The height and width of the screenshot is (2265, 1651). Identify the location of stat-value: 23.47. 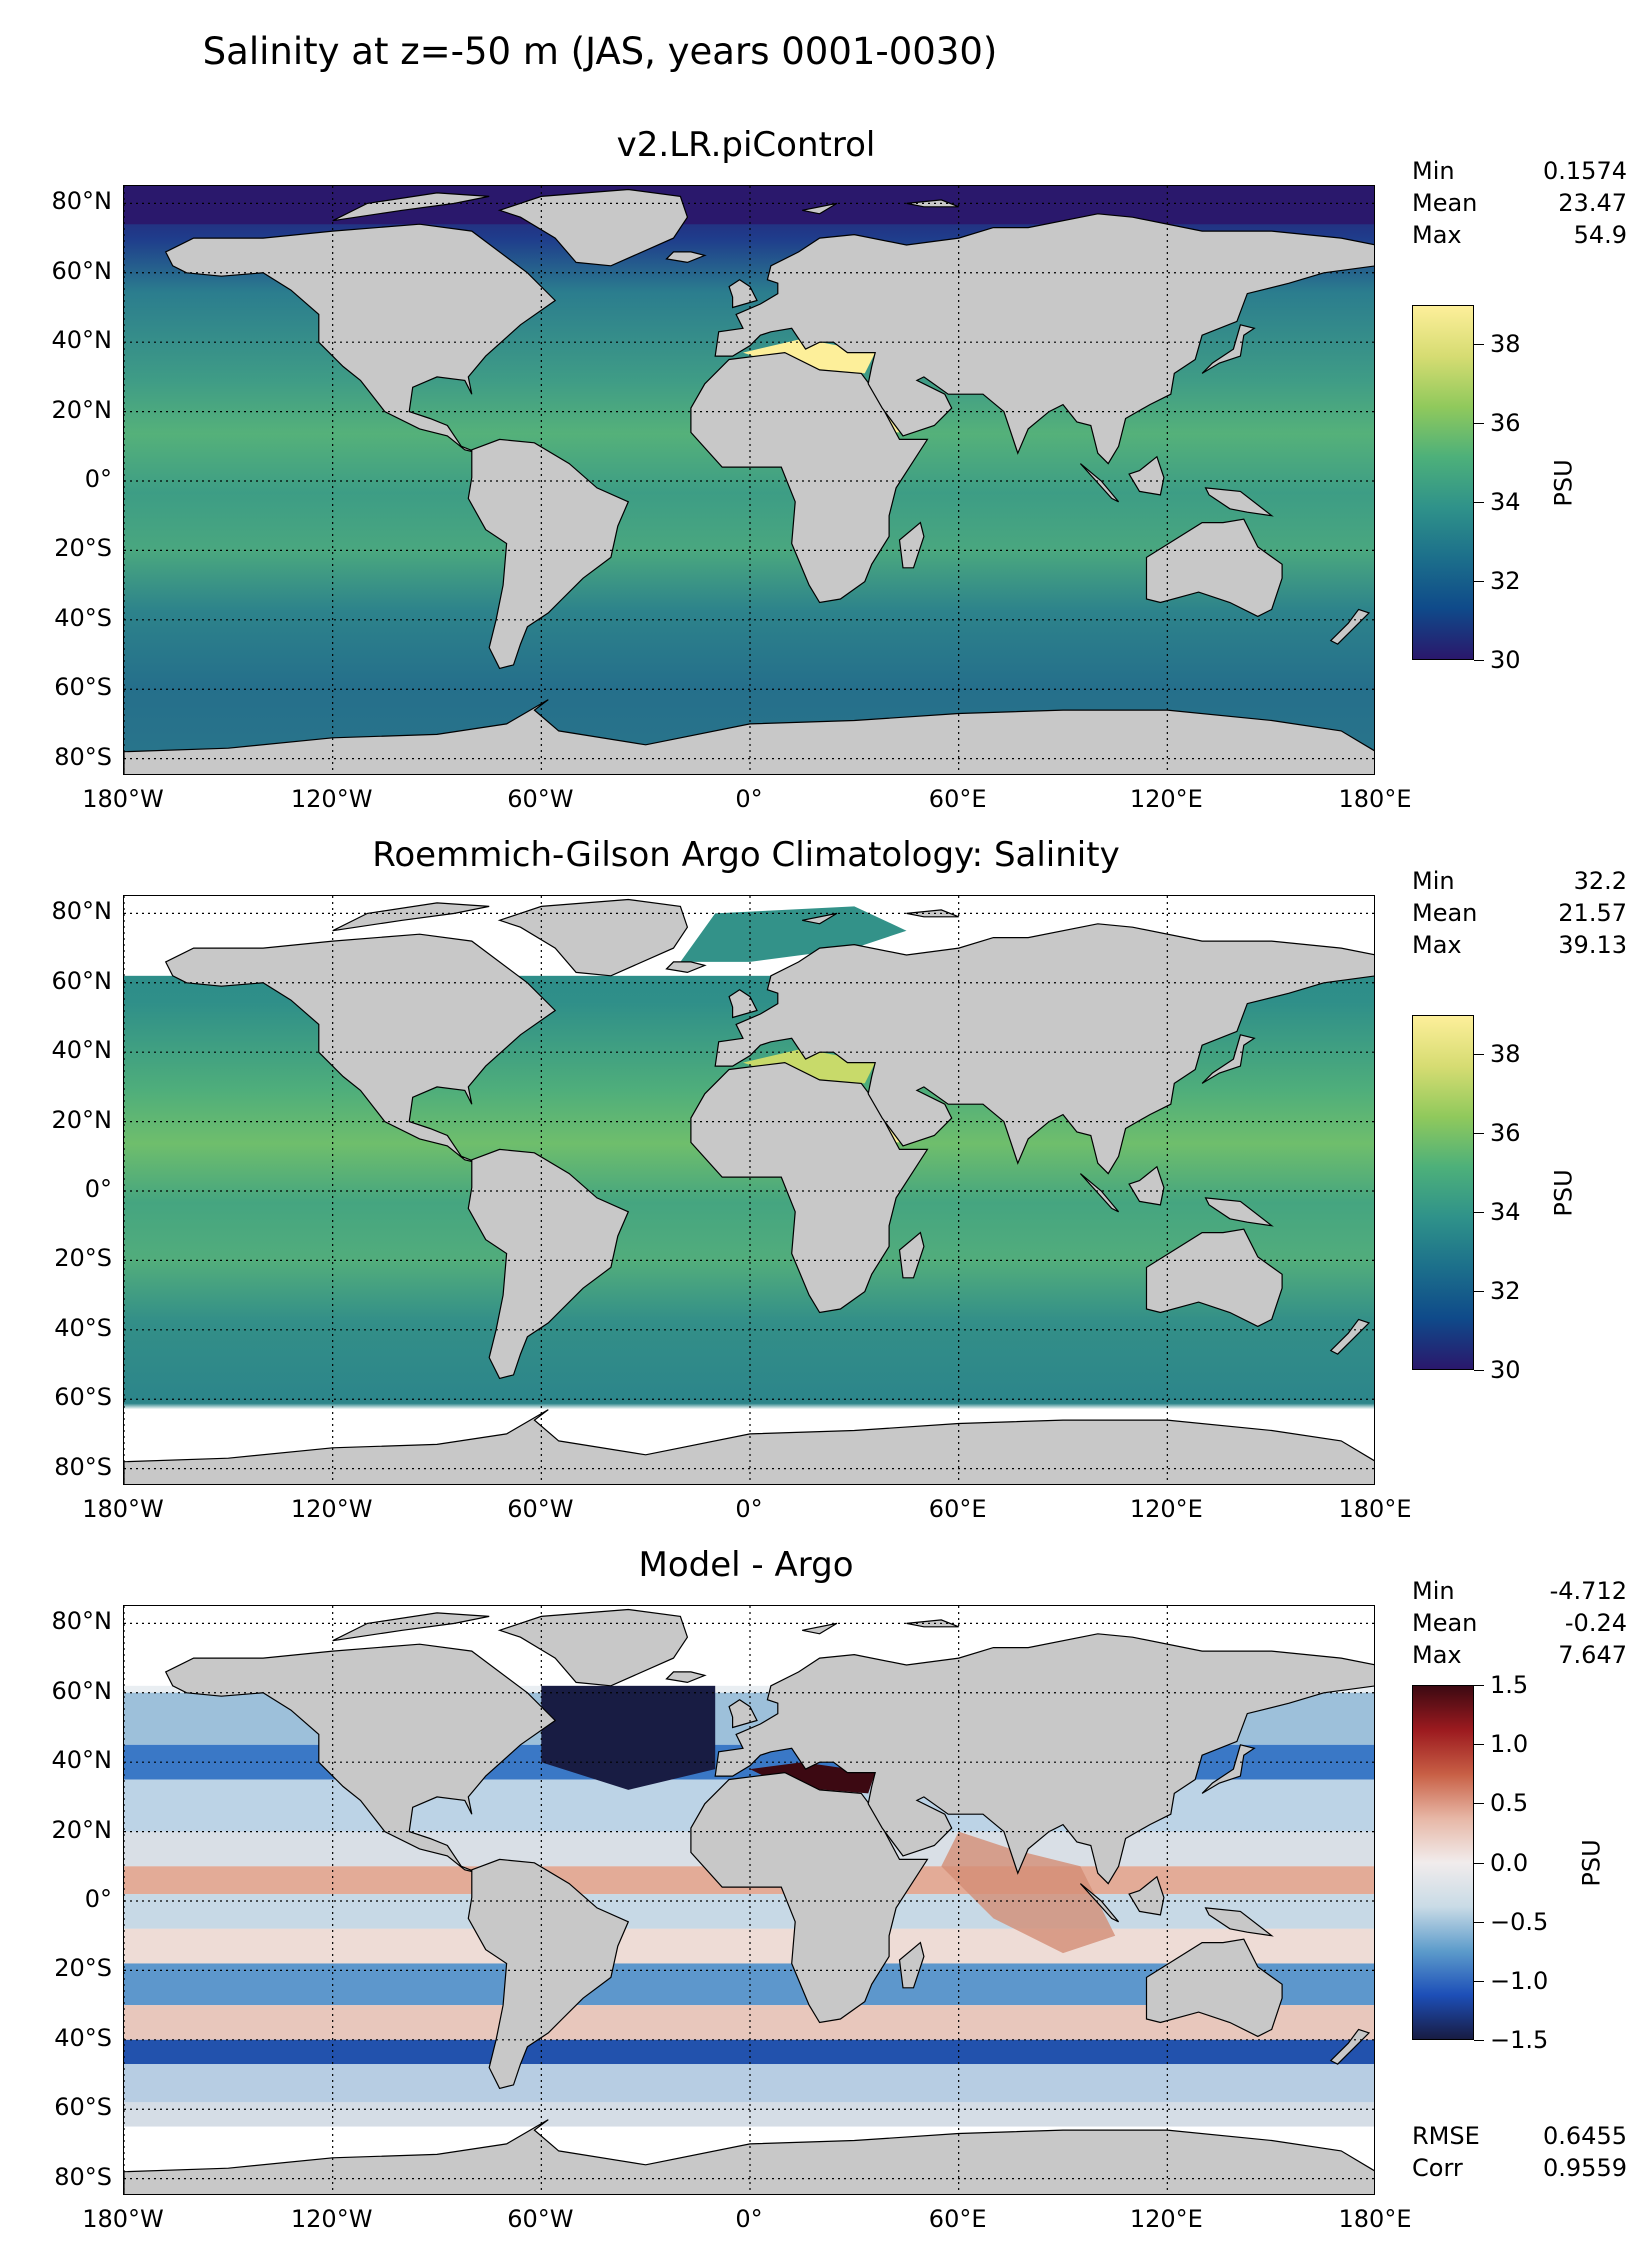
(1592, 203).